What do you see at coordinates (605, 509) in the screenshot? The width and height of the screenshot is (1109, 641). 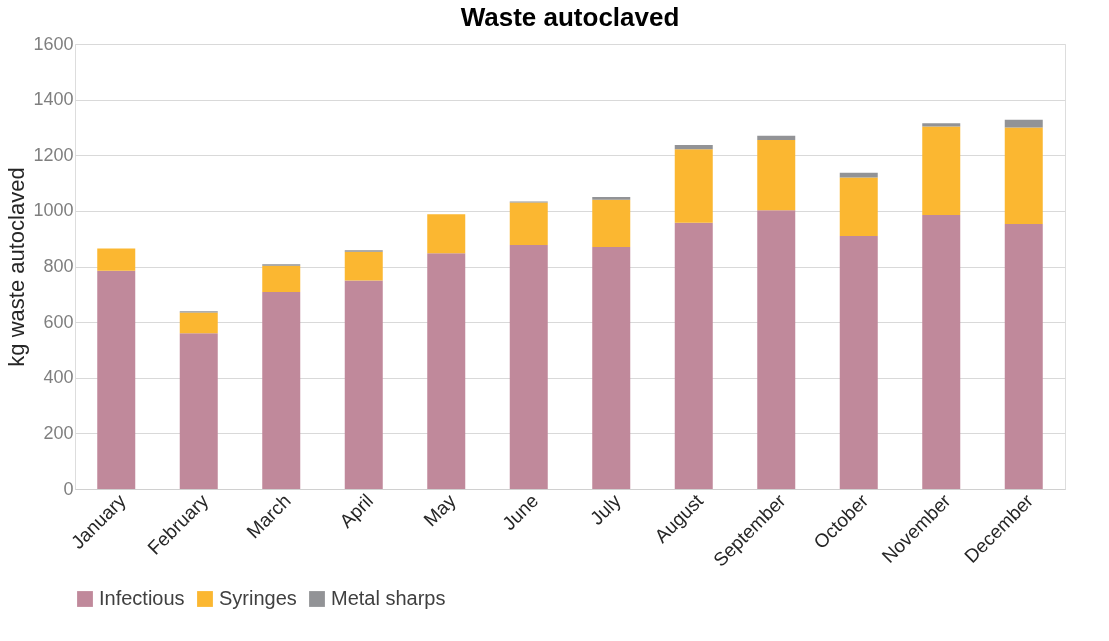 I see `x-tick-label: July` at bounding box center [605, 509].